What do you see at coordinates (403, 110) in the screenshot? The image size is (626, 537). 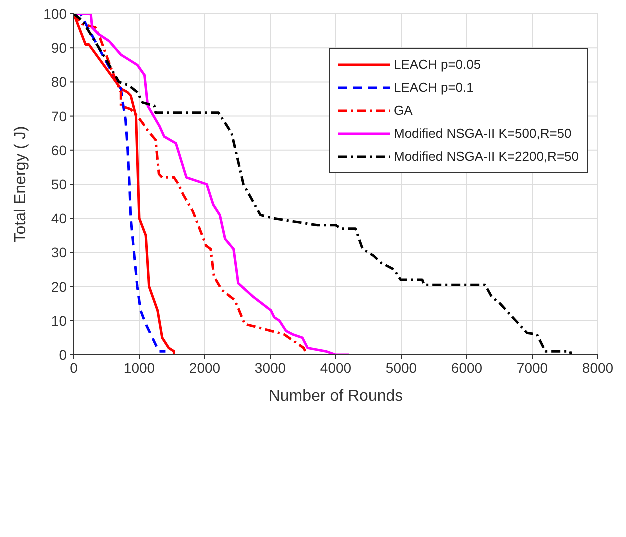 I see `legend-label: GA` at bounding box center [403, 110].